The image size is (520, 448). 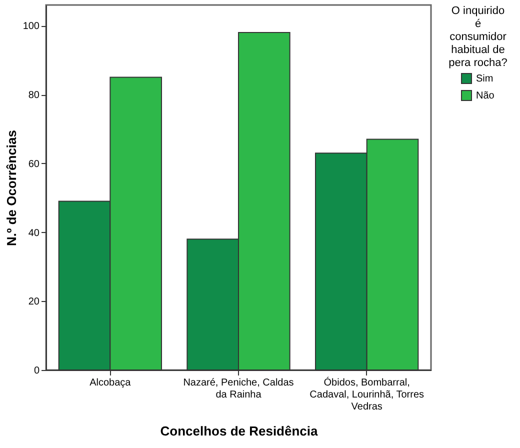 I want to click on y-tick-label: 60, so click(x=34, y=164).